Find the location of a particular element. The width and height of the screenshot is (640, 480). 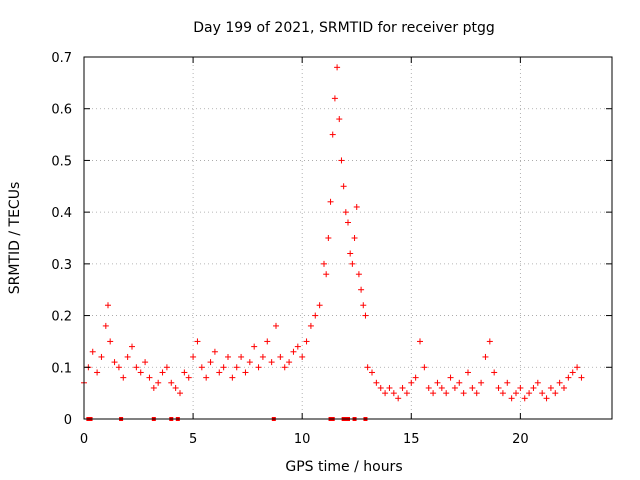

y-tick-label: 0 is located at coordinates (68, 420).